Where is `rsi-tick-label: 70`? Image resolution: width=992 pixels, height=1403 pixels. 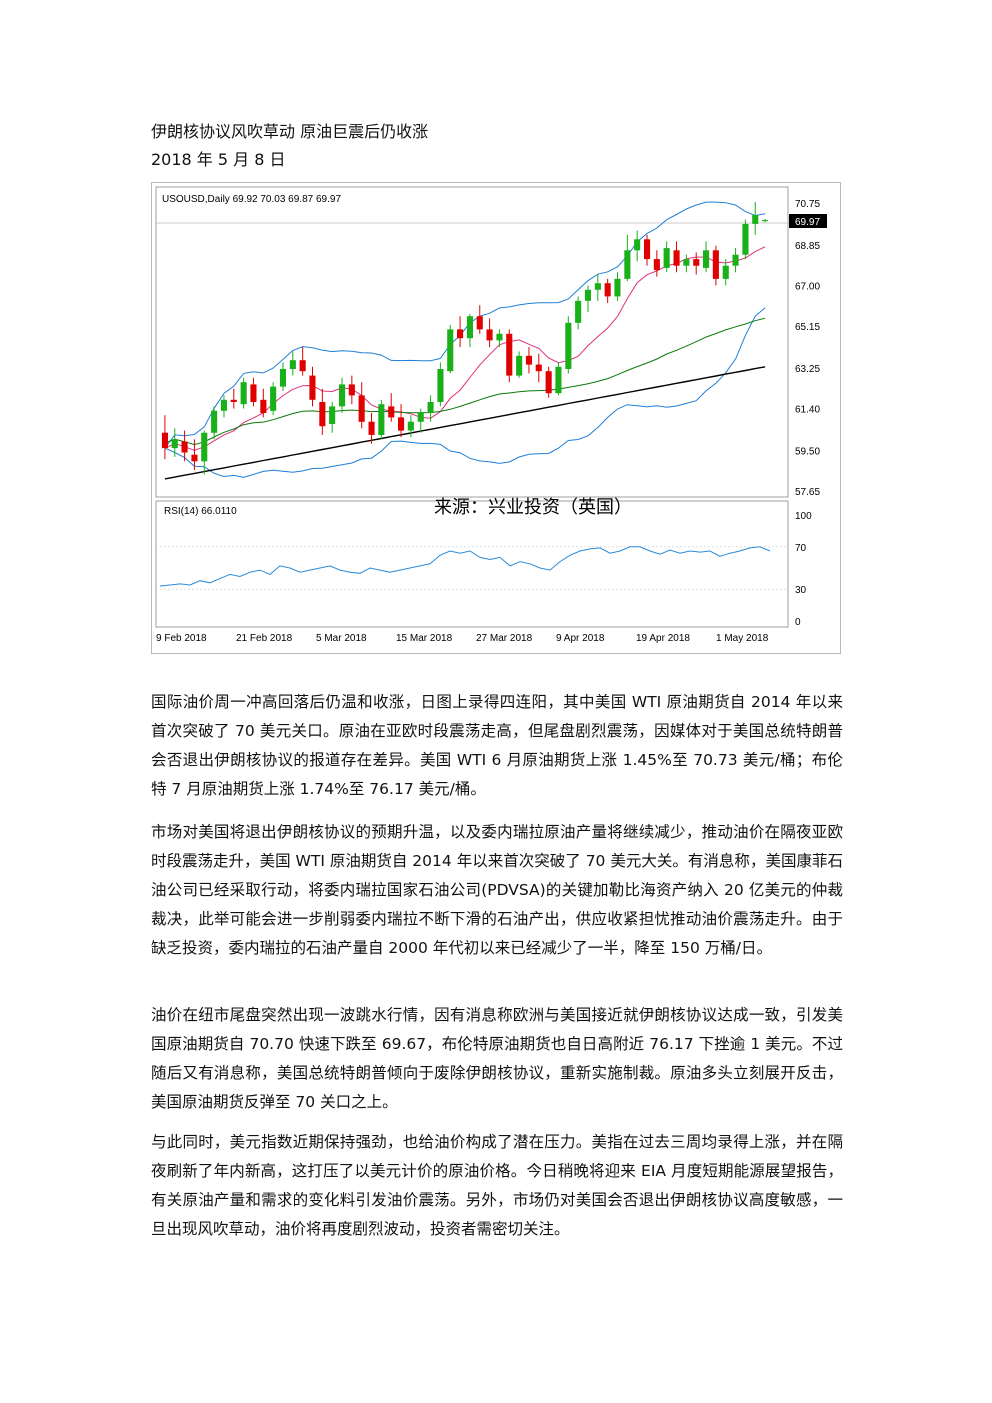 rsi-tick-label: 70 is located at coordinates (801, 548).